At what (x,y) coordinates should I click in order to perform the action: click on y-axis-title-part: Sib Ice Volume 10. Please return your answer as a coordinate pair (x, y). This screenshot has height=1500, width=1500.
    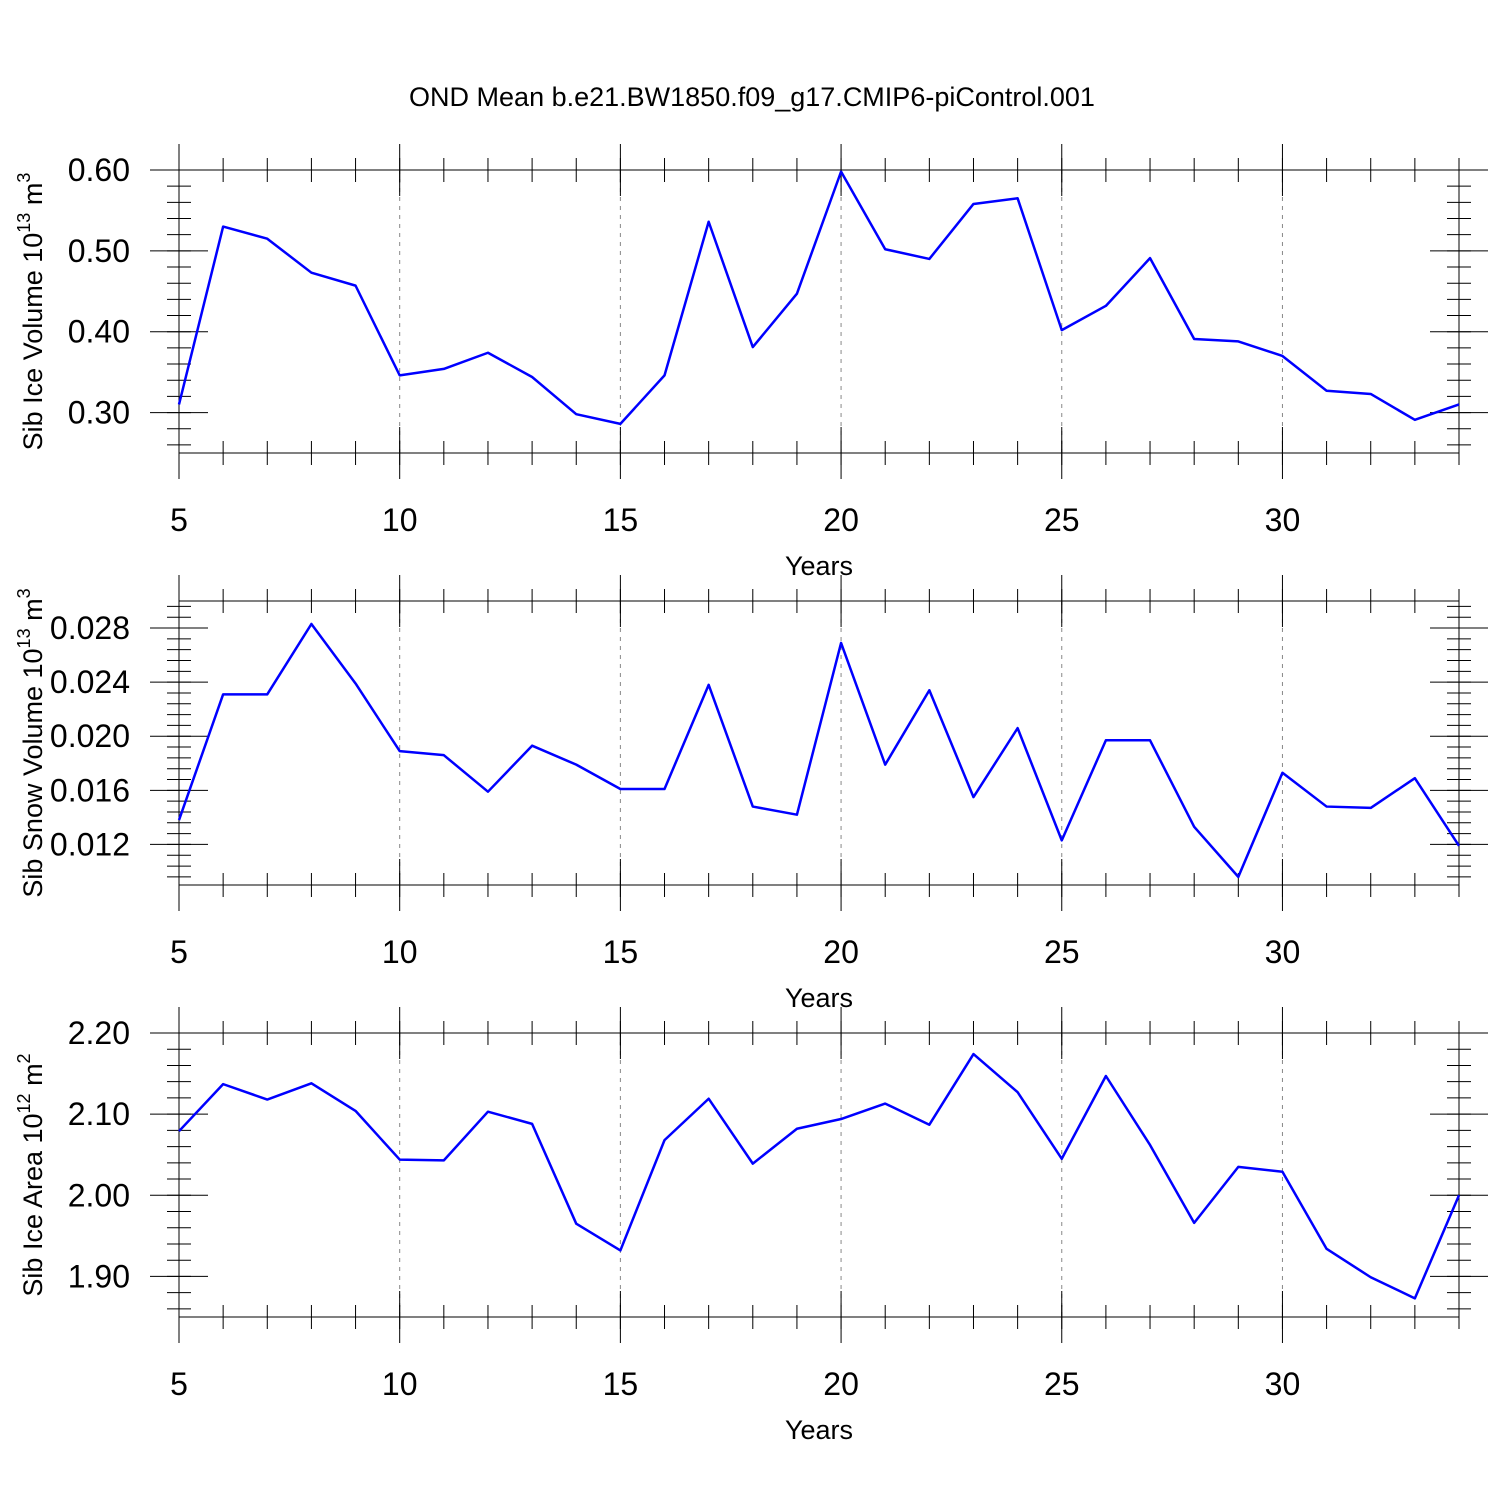
    Looking at the image, I should click on (33, 342).